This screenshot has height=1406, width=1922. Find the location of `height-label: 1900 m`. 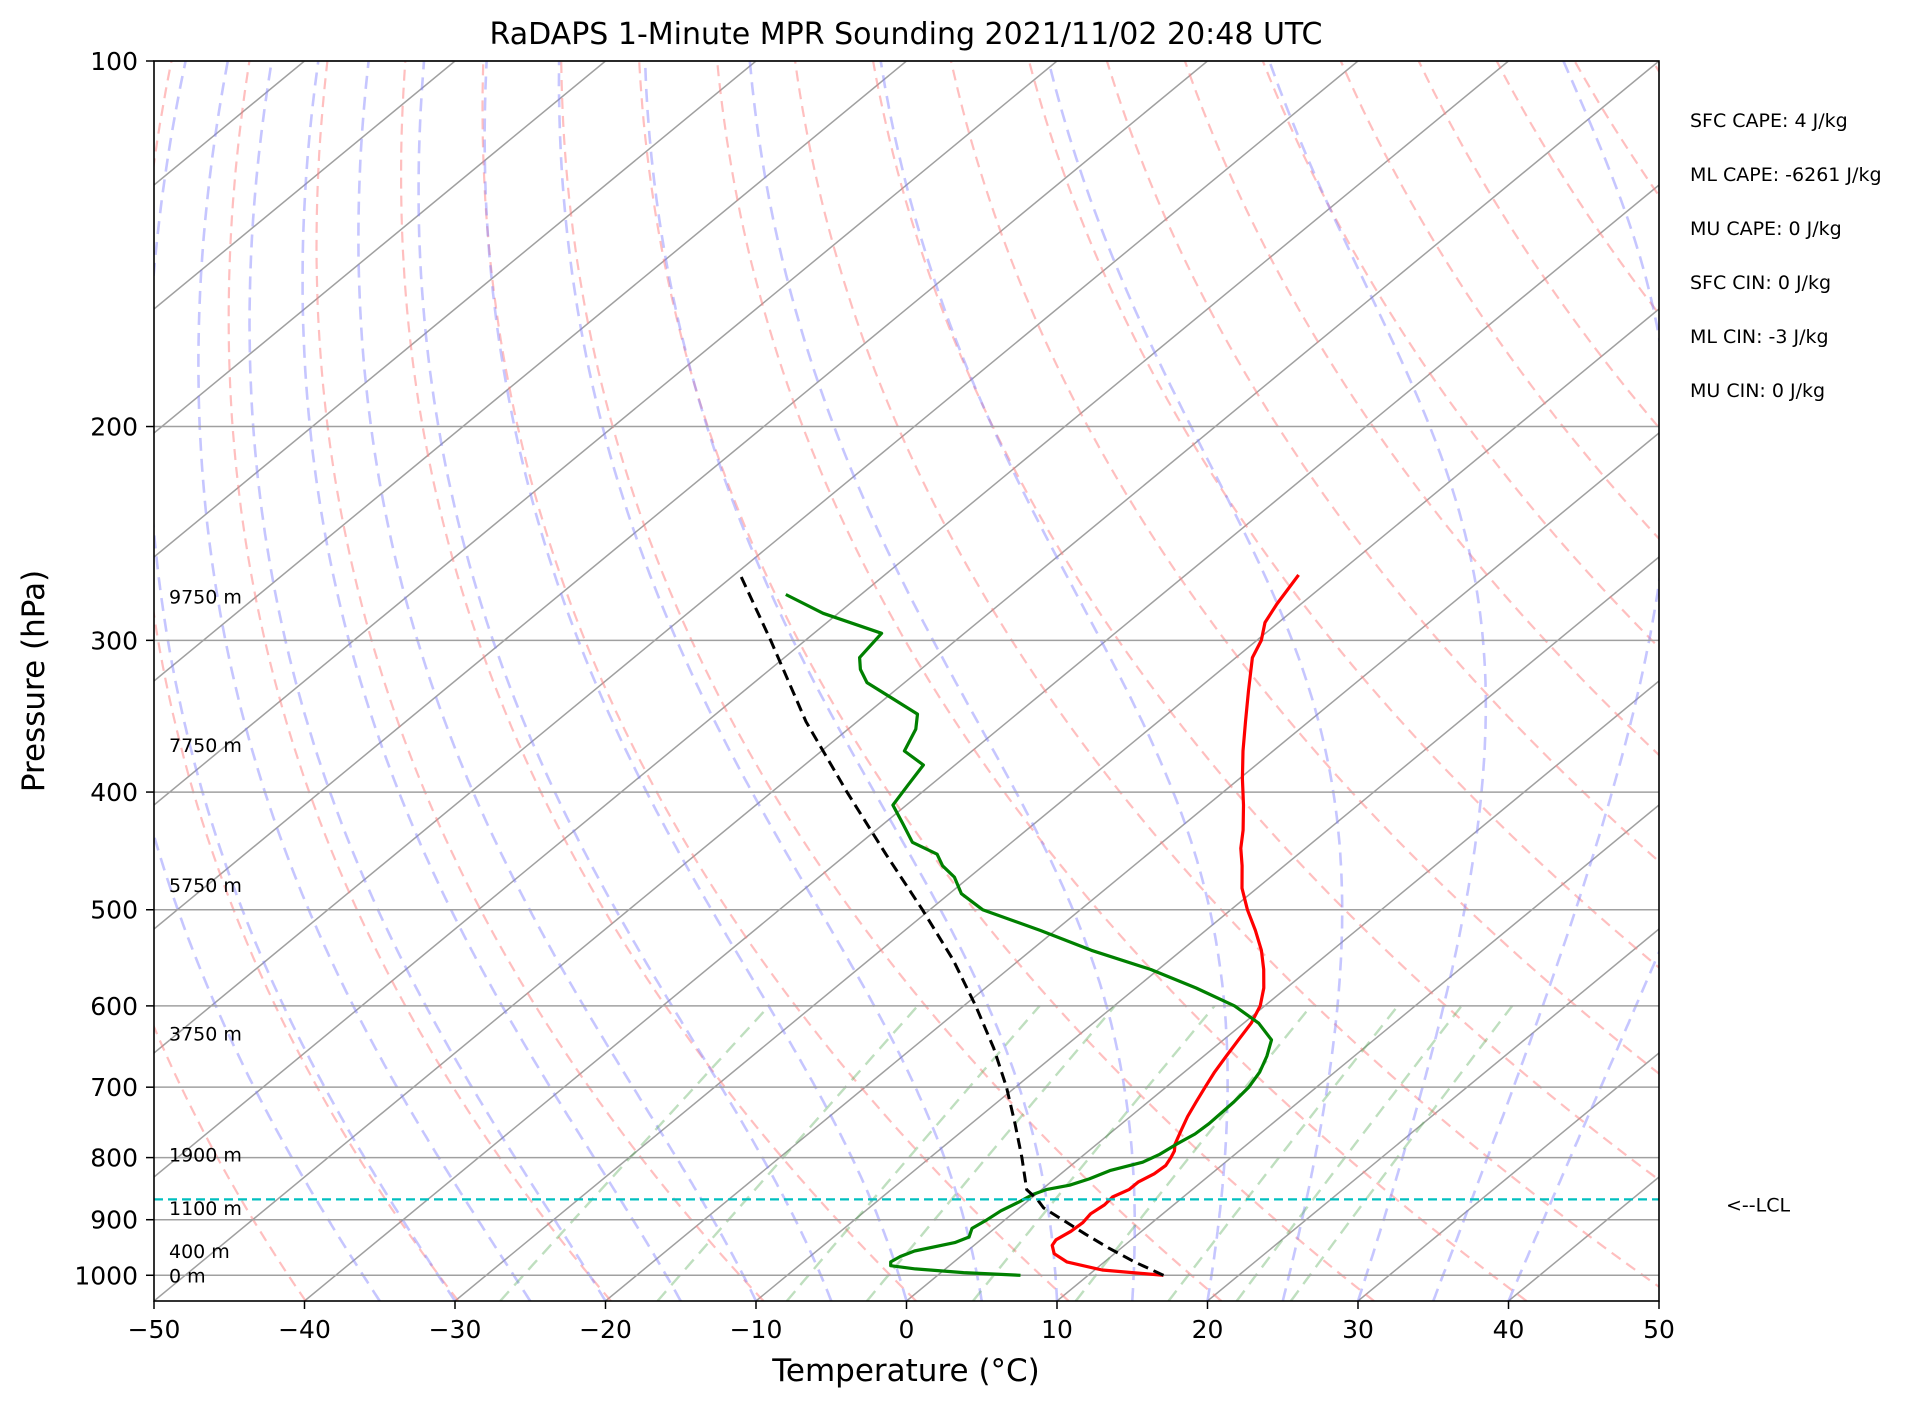

height-label: 1900 m is located at coordinates (205, 1155).